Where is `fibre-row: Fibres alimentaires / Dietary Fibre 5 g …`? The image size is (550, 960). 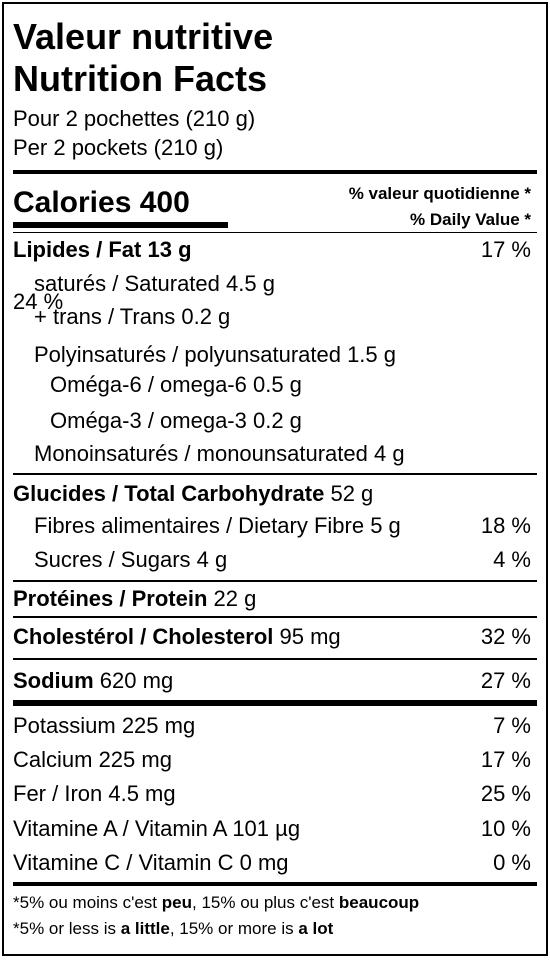
fibre-row: Fibres alimentaires / Dietary Fibre 5 g … is located at coordinates (282, 526).